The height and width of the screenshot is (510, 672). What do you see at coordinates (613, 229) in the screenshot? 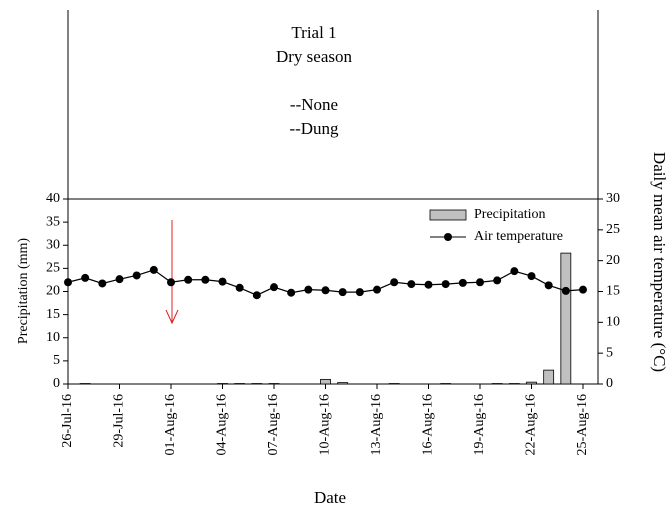
I see `y2-tick-label: 25` at bounding box center [613, 229].